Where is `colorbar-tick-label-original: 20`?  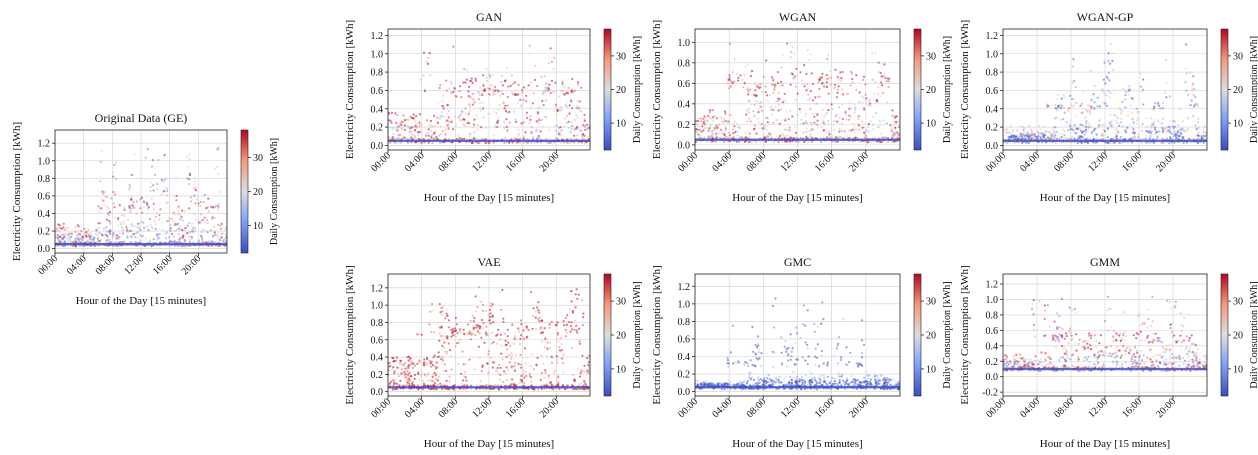 colorbar-tick-label-original: 20 is located at coordinates (258, 192).